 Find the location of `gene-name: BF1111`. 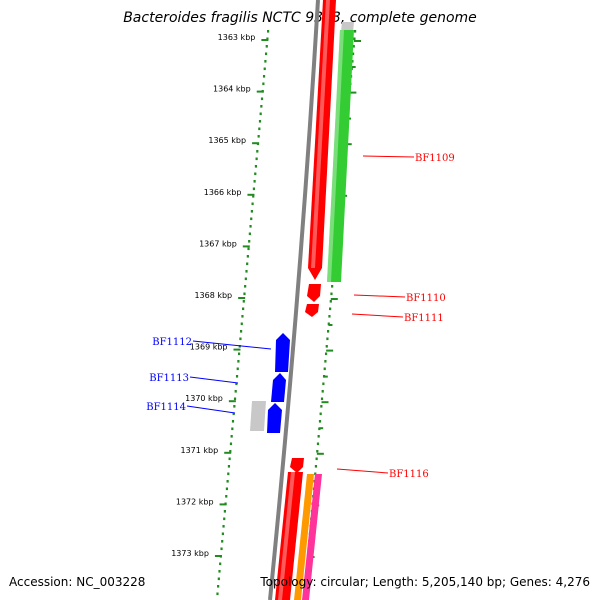

gene-name: BF1111 is located at coordinates (424, 318).